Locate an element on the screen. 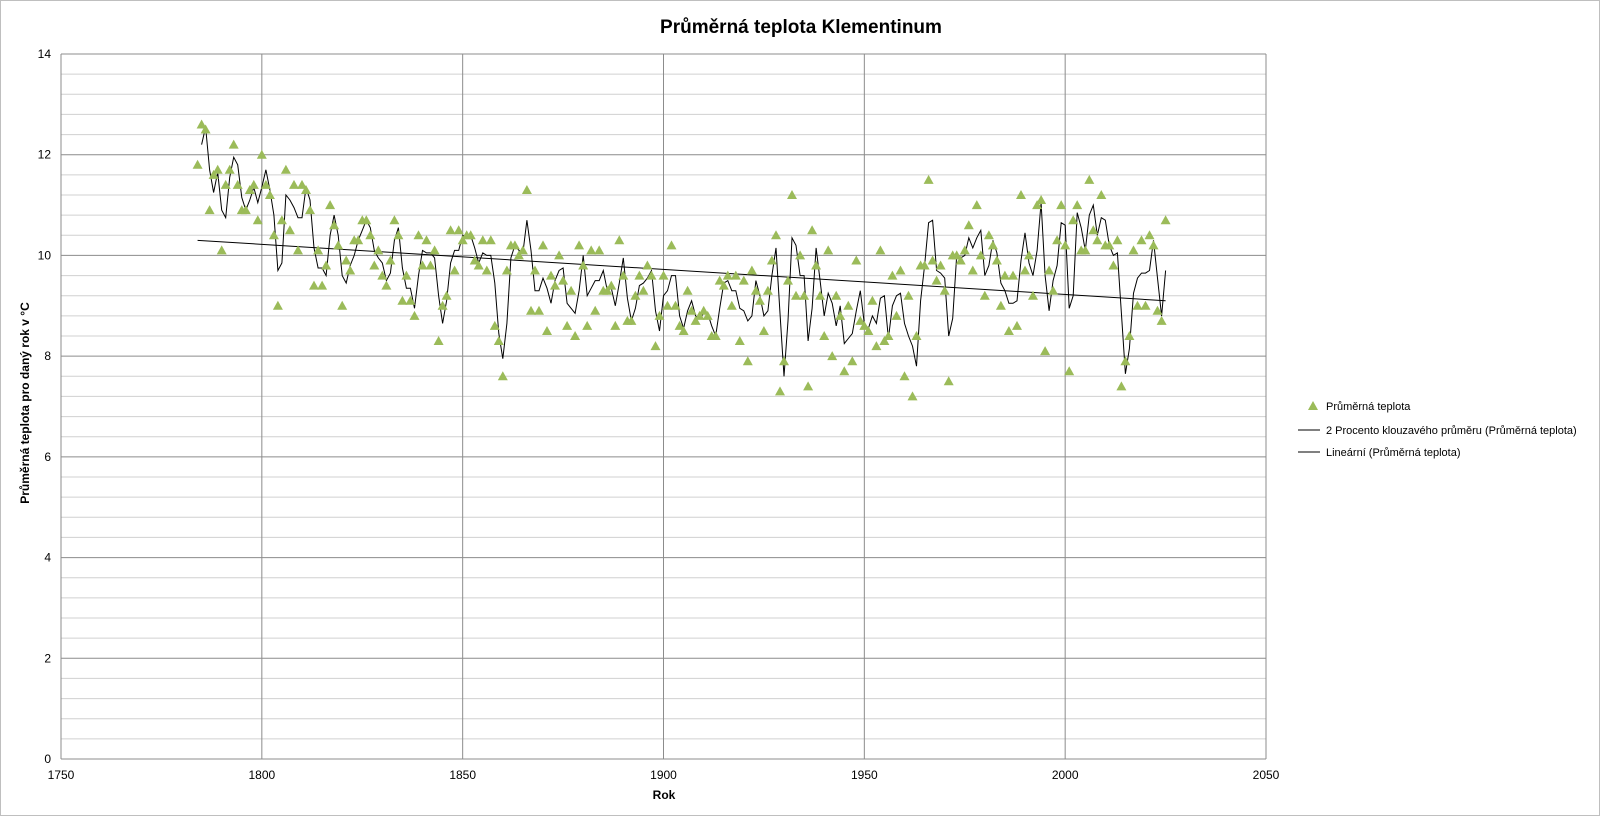 The width and height of the screenshot is (1600, 817). y-tick-label: 12 is located at coordinates (45, 155).